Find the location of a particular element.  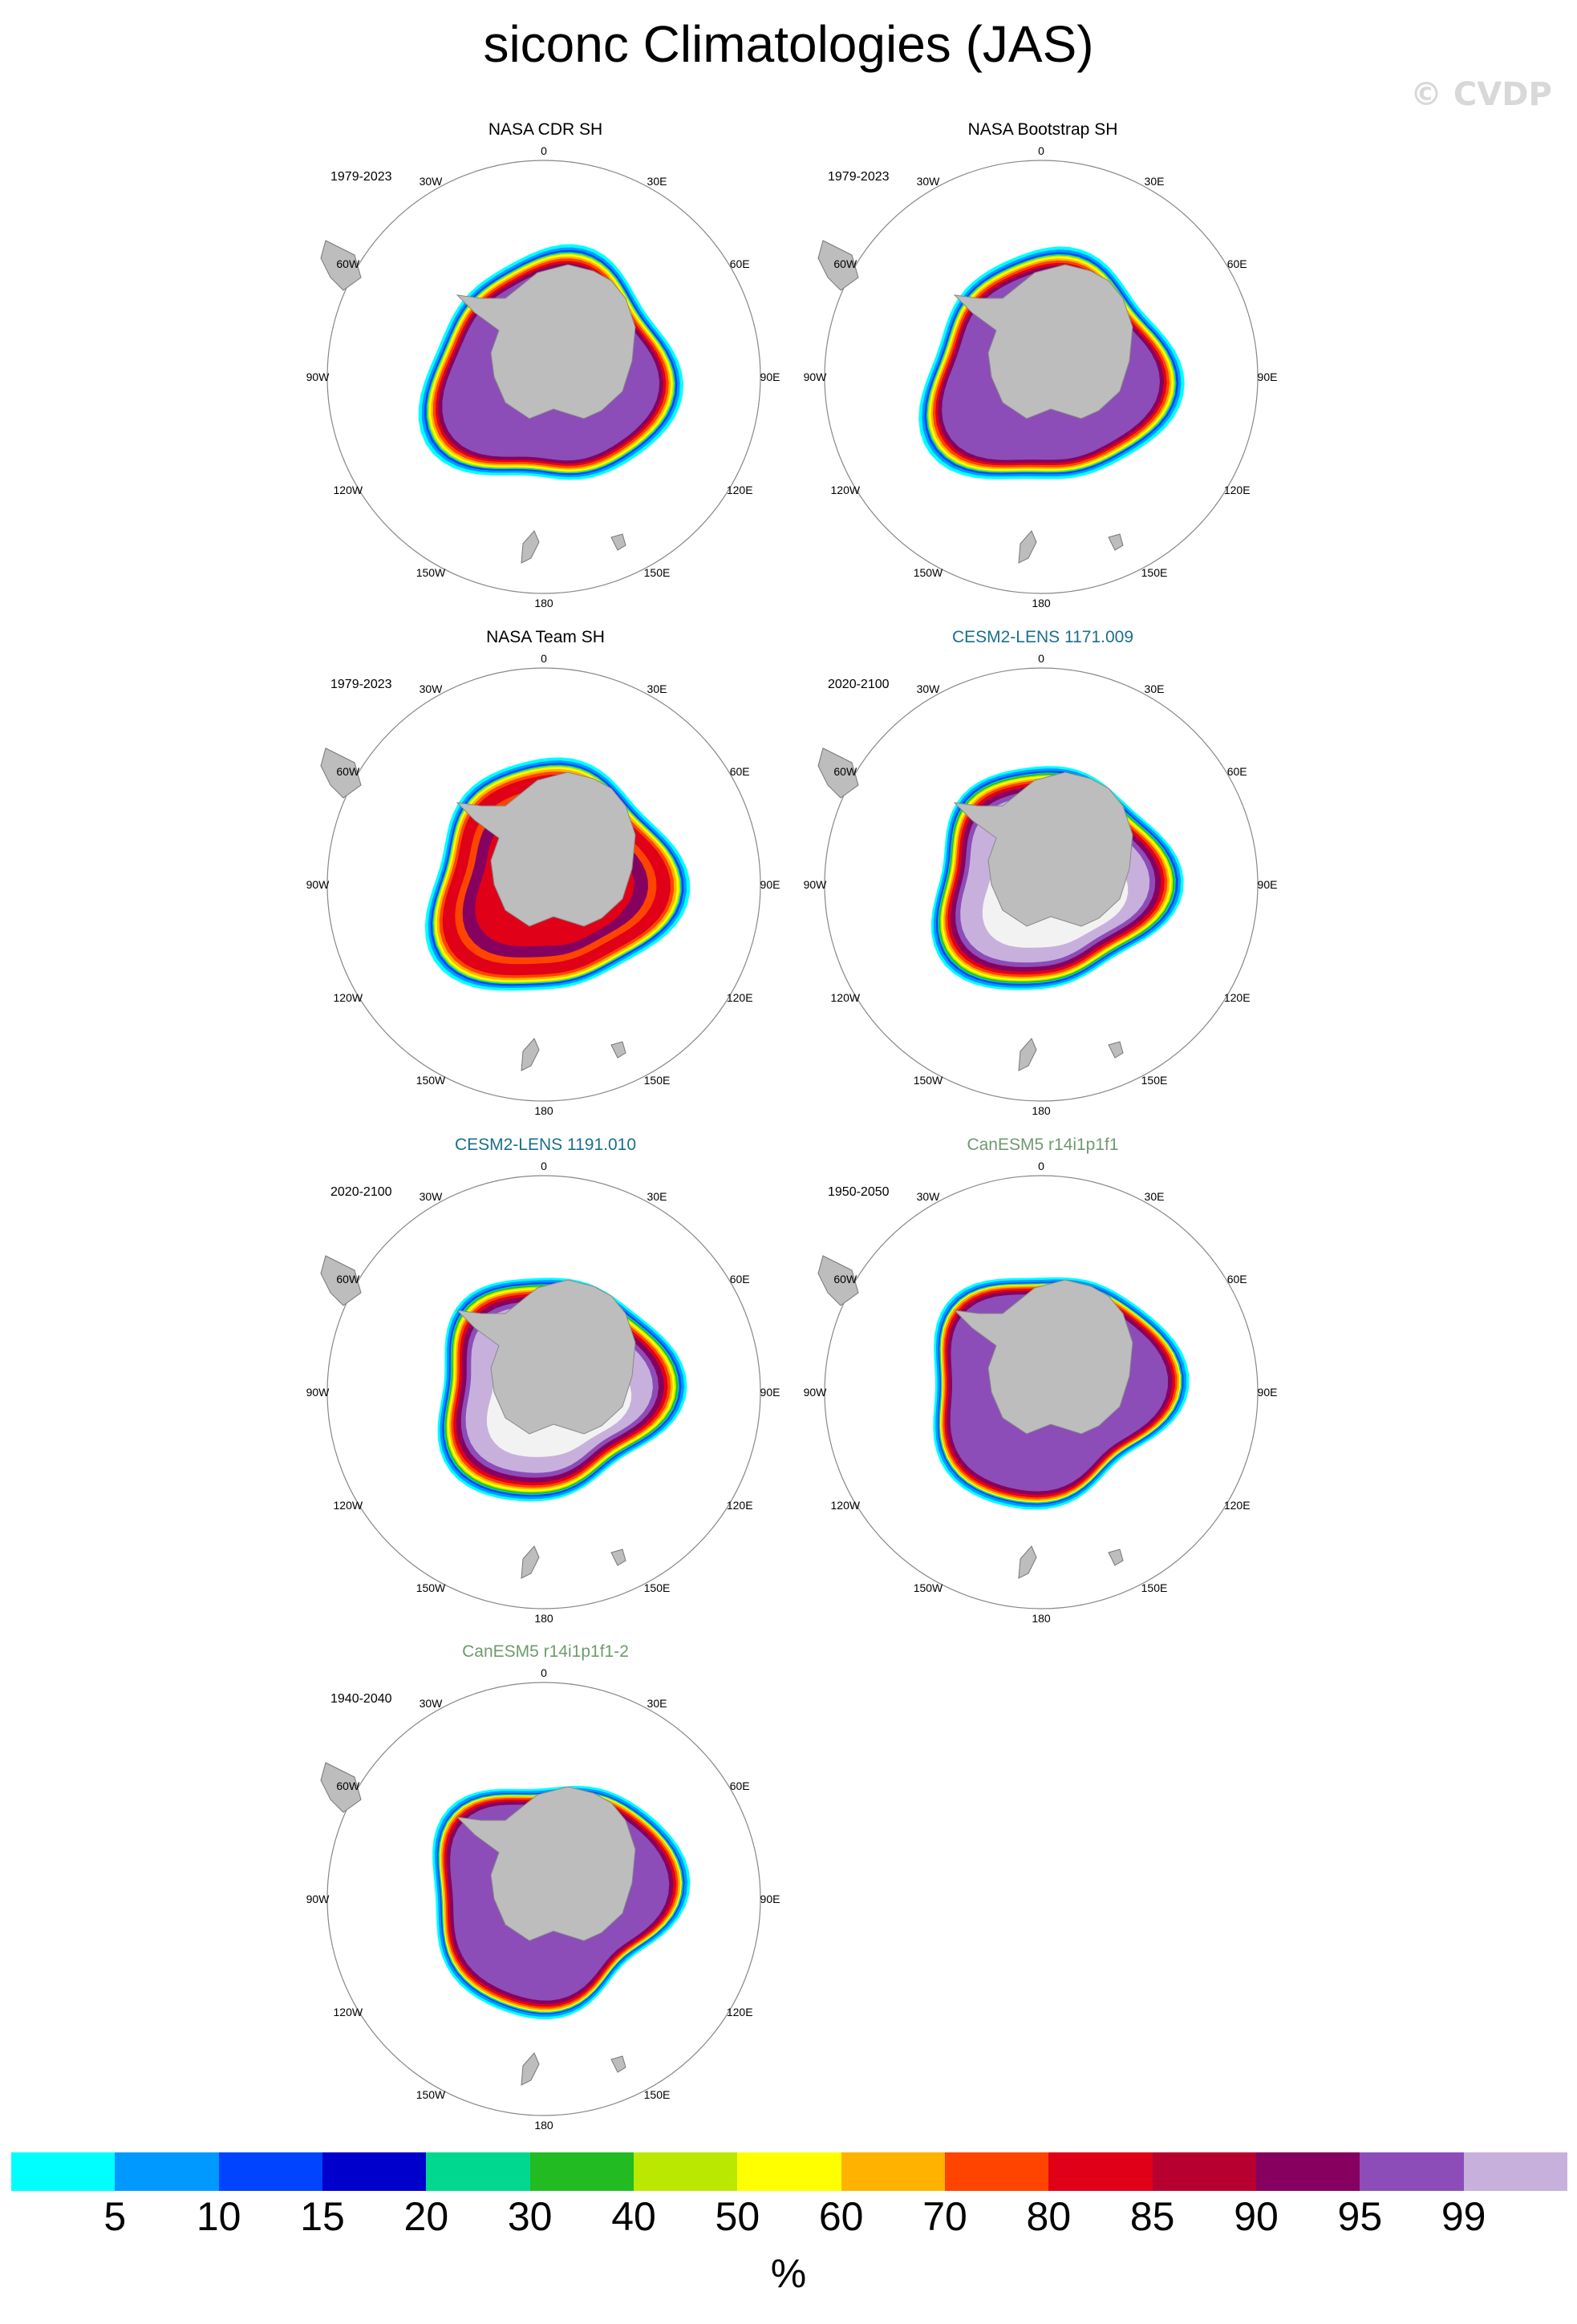

panel-period: 2020-2100 is located at coordinates (361, 1192).